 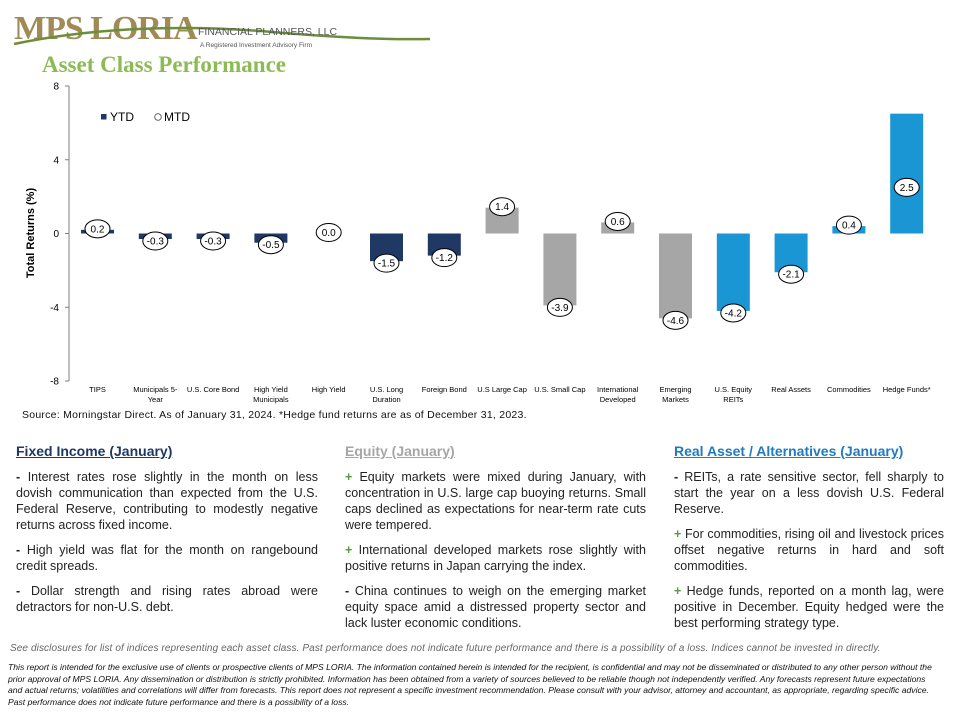 What do you see at coordinates (54, 382) in the screenshot?
I see `y-tick-label: -8` at bounding box center [54, 382].